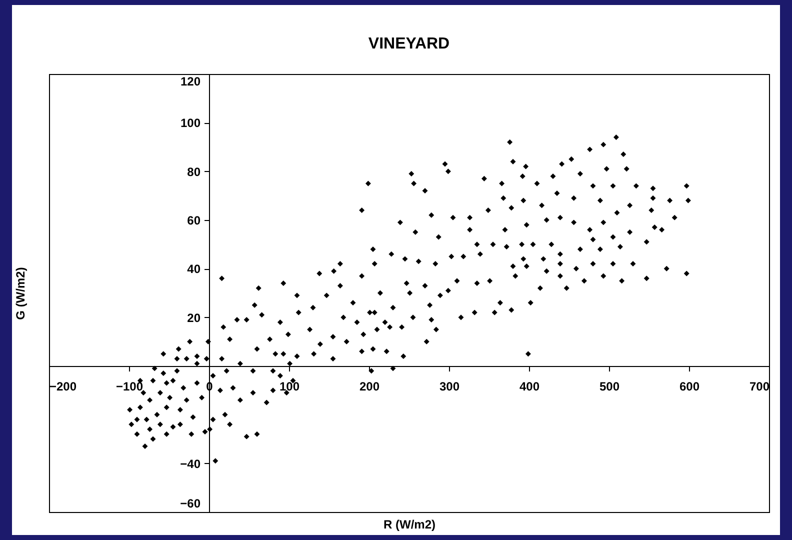 The width and height of the screenshot is (792, 540). Describe the element at coordinates (410, 525) in the screenshot. I see `x-axis-title: R (W/m2)` at that location.